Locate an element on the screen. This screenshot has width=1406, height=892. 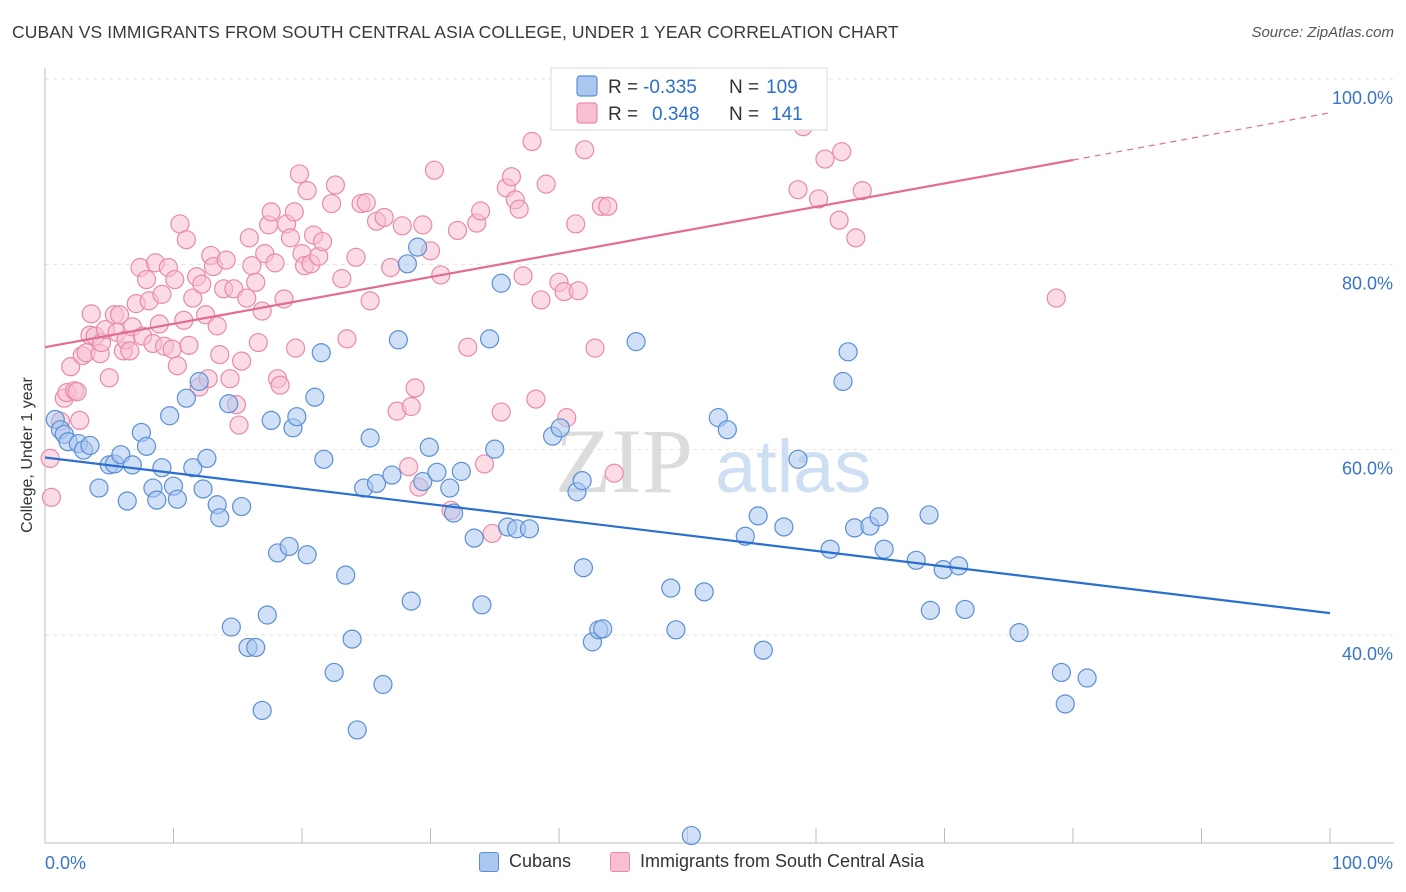
legend-n-label-immigrants: N = is located at coordinates (744, 114).